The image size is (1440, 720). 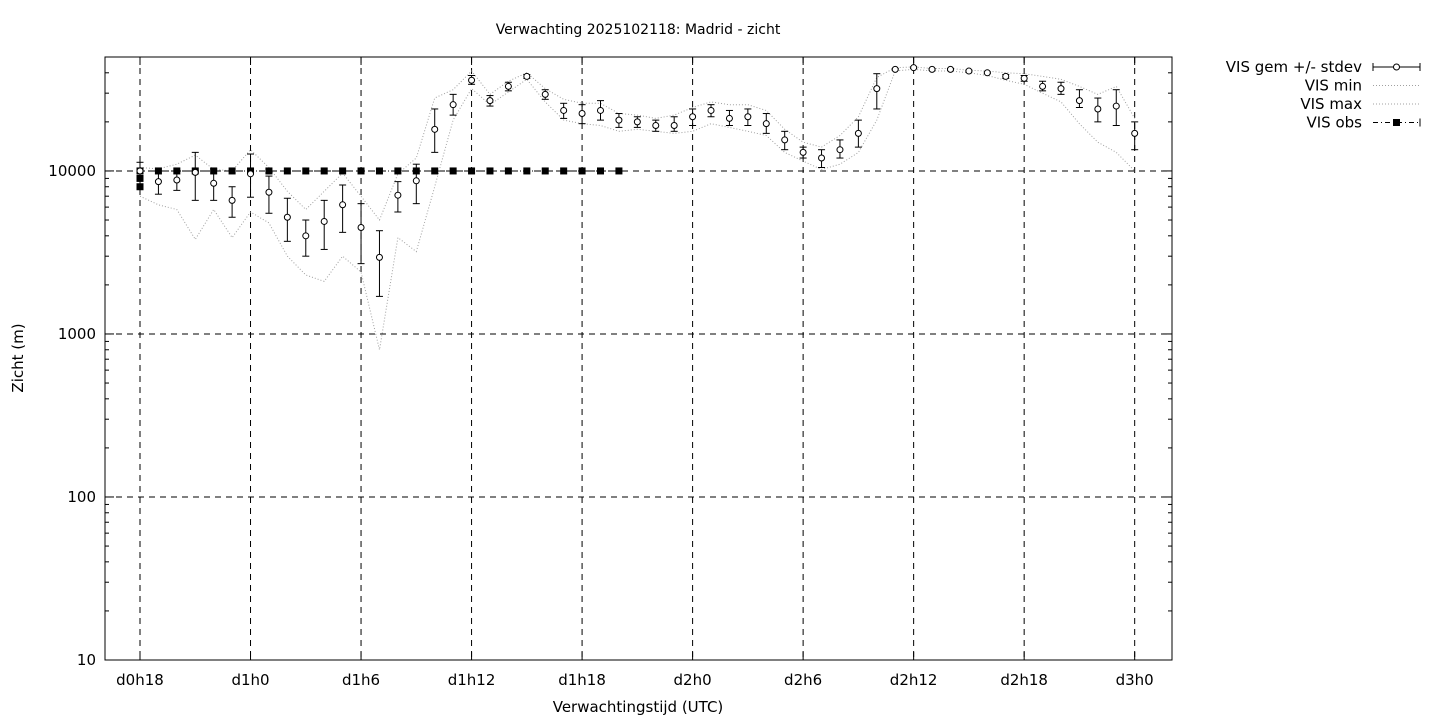 What do you see at coordinates (582, 680) in the screenshot?
I see `x-tick-label: d1h18` at bounding box center [582, 680].